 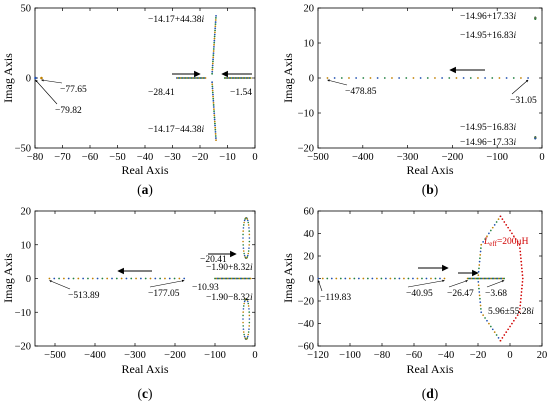 I want to click on panel-c-ytick-label: 10, so click(x=26, y=245).